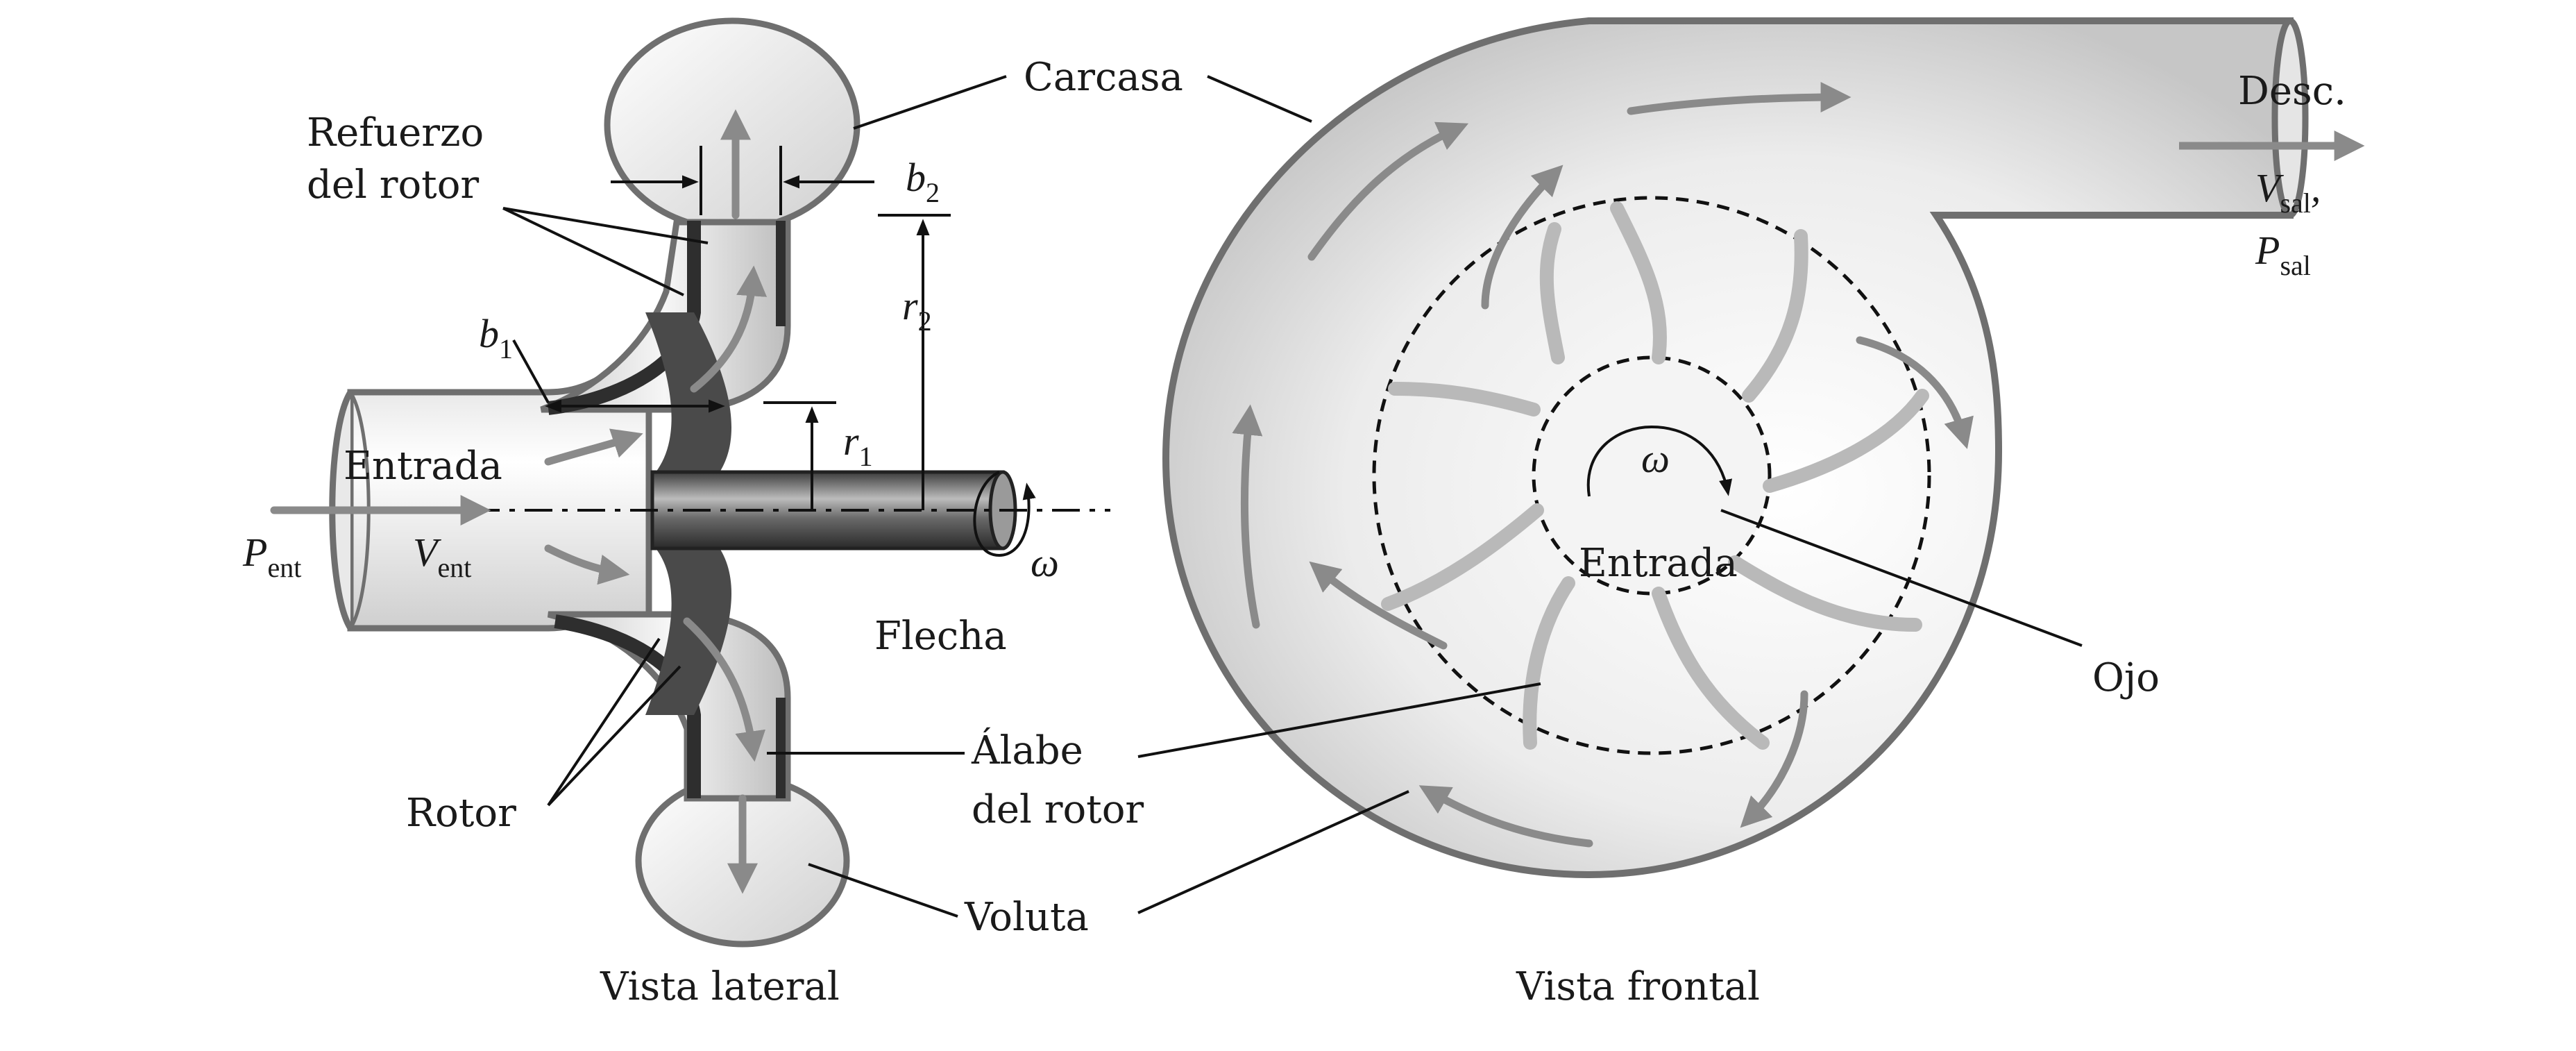  What do you see at coordinates (1656, 458) in the screenshot?
I see `symbol-omega-front: ω` at bounding box center [1656, 458].